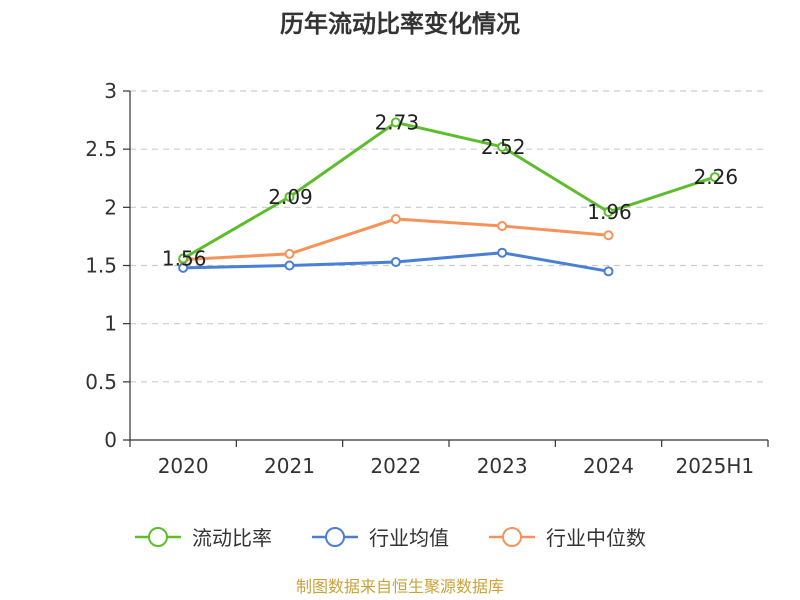 This screenshot has height=600, width=800. Describe the element at coordinates (714, 466) in the screenshot. I see `x-tick-label: 2025H1` at that location.